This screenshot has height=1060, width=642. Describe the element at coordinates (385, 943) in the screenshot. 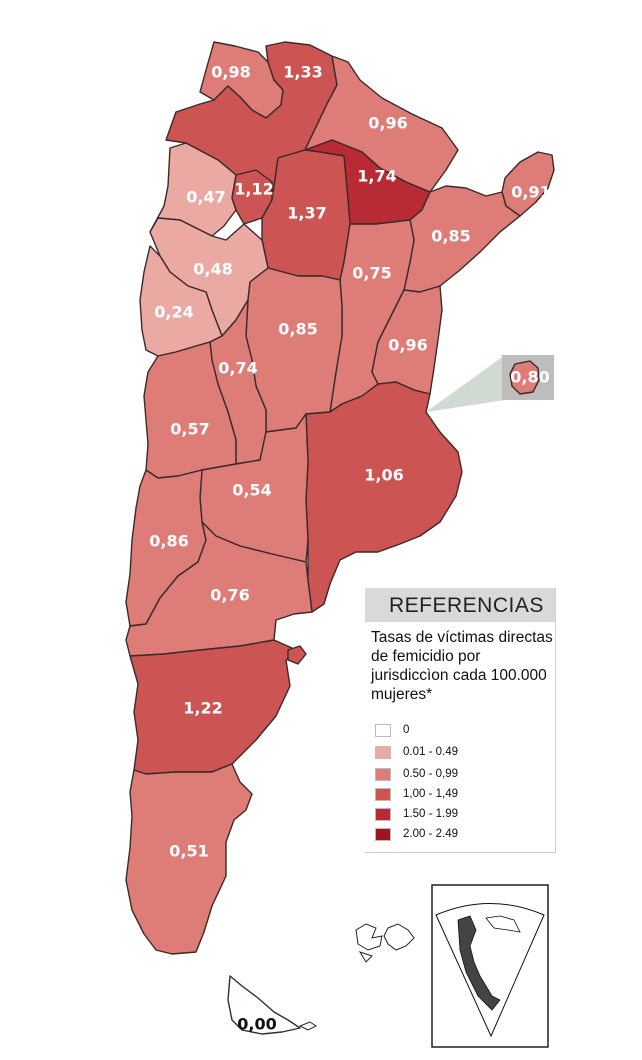

I see `malvinas-islands` at that location.